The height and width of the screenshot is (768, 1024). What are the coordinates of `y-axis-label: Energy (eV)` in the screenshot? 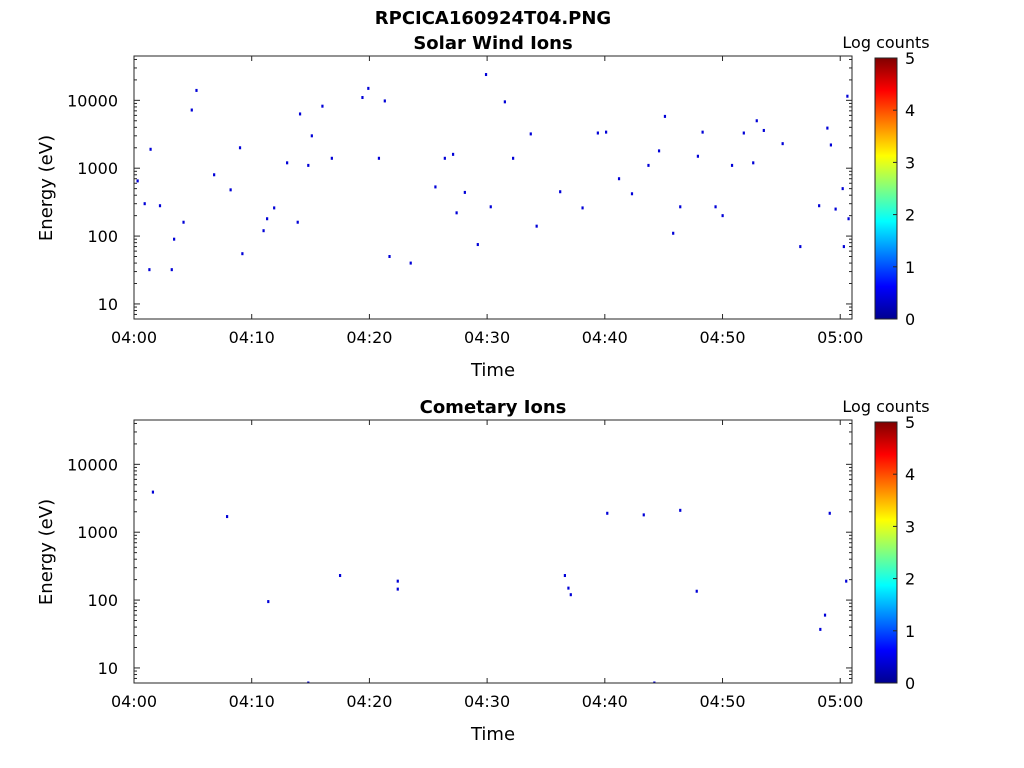 It's located at (46, 188).